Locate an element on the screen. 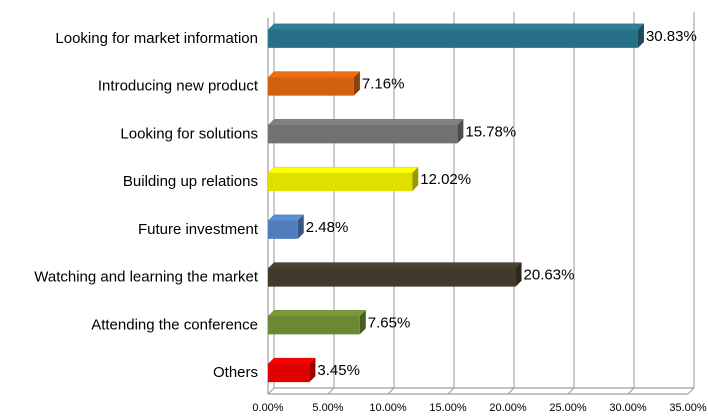 This screenshot has width=708, height=419. value-label: 12.02% is located at coordinates (445, 179).